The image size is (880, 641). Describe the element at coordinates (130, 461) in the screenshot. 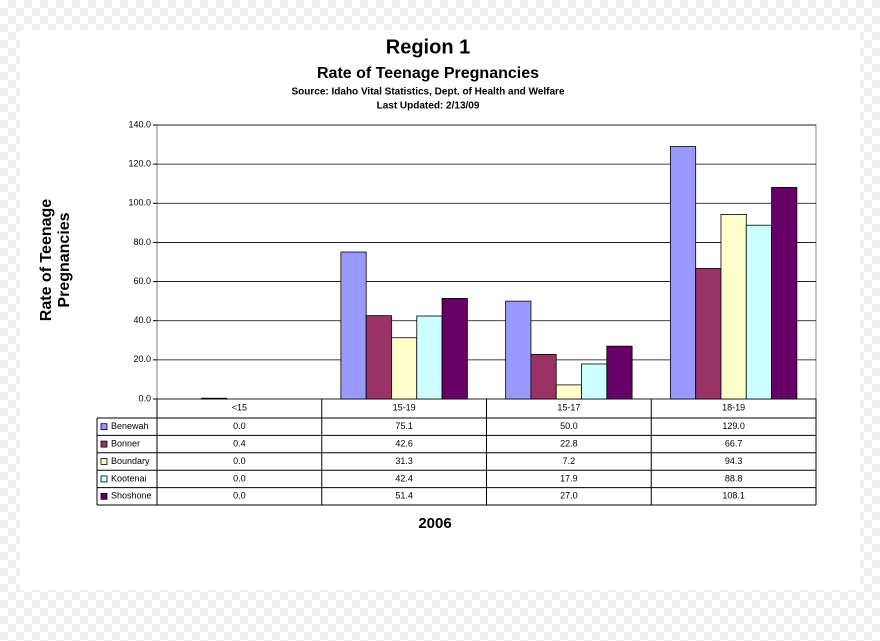

I see `legend-label: Boundary` at that location.